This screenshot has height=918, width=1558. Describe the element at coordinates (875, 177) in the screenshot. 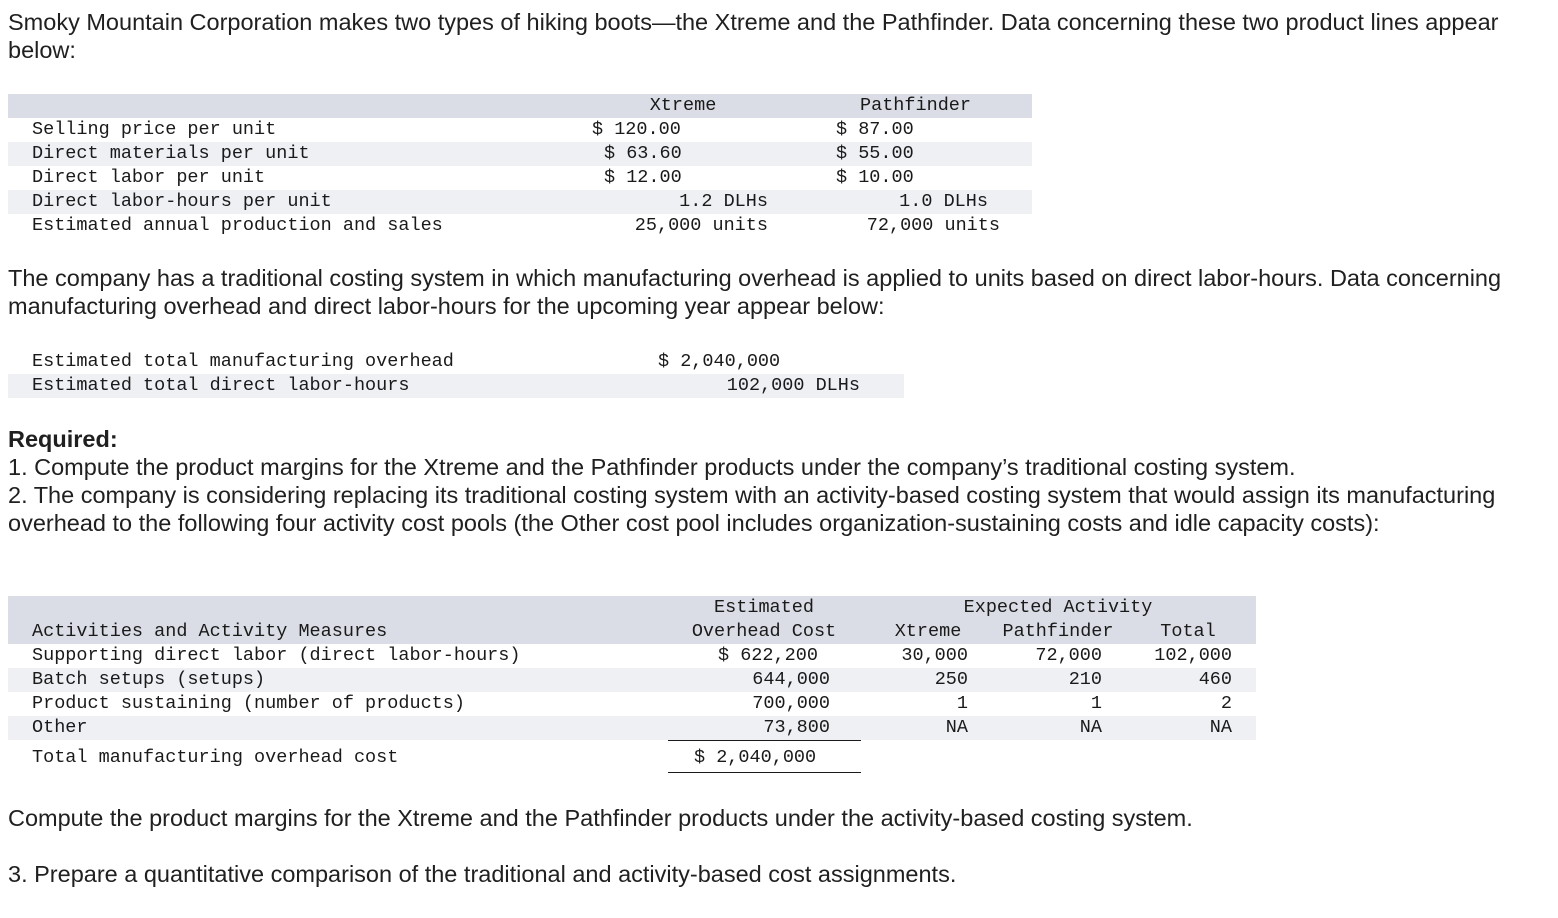

I see `pathfinder-value: $ 10.00` at that location.